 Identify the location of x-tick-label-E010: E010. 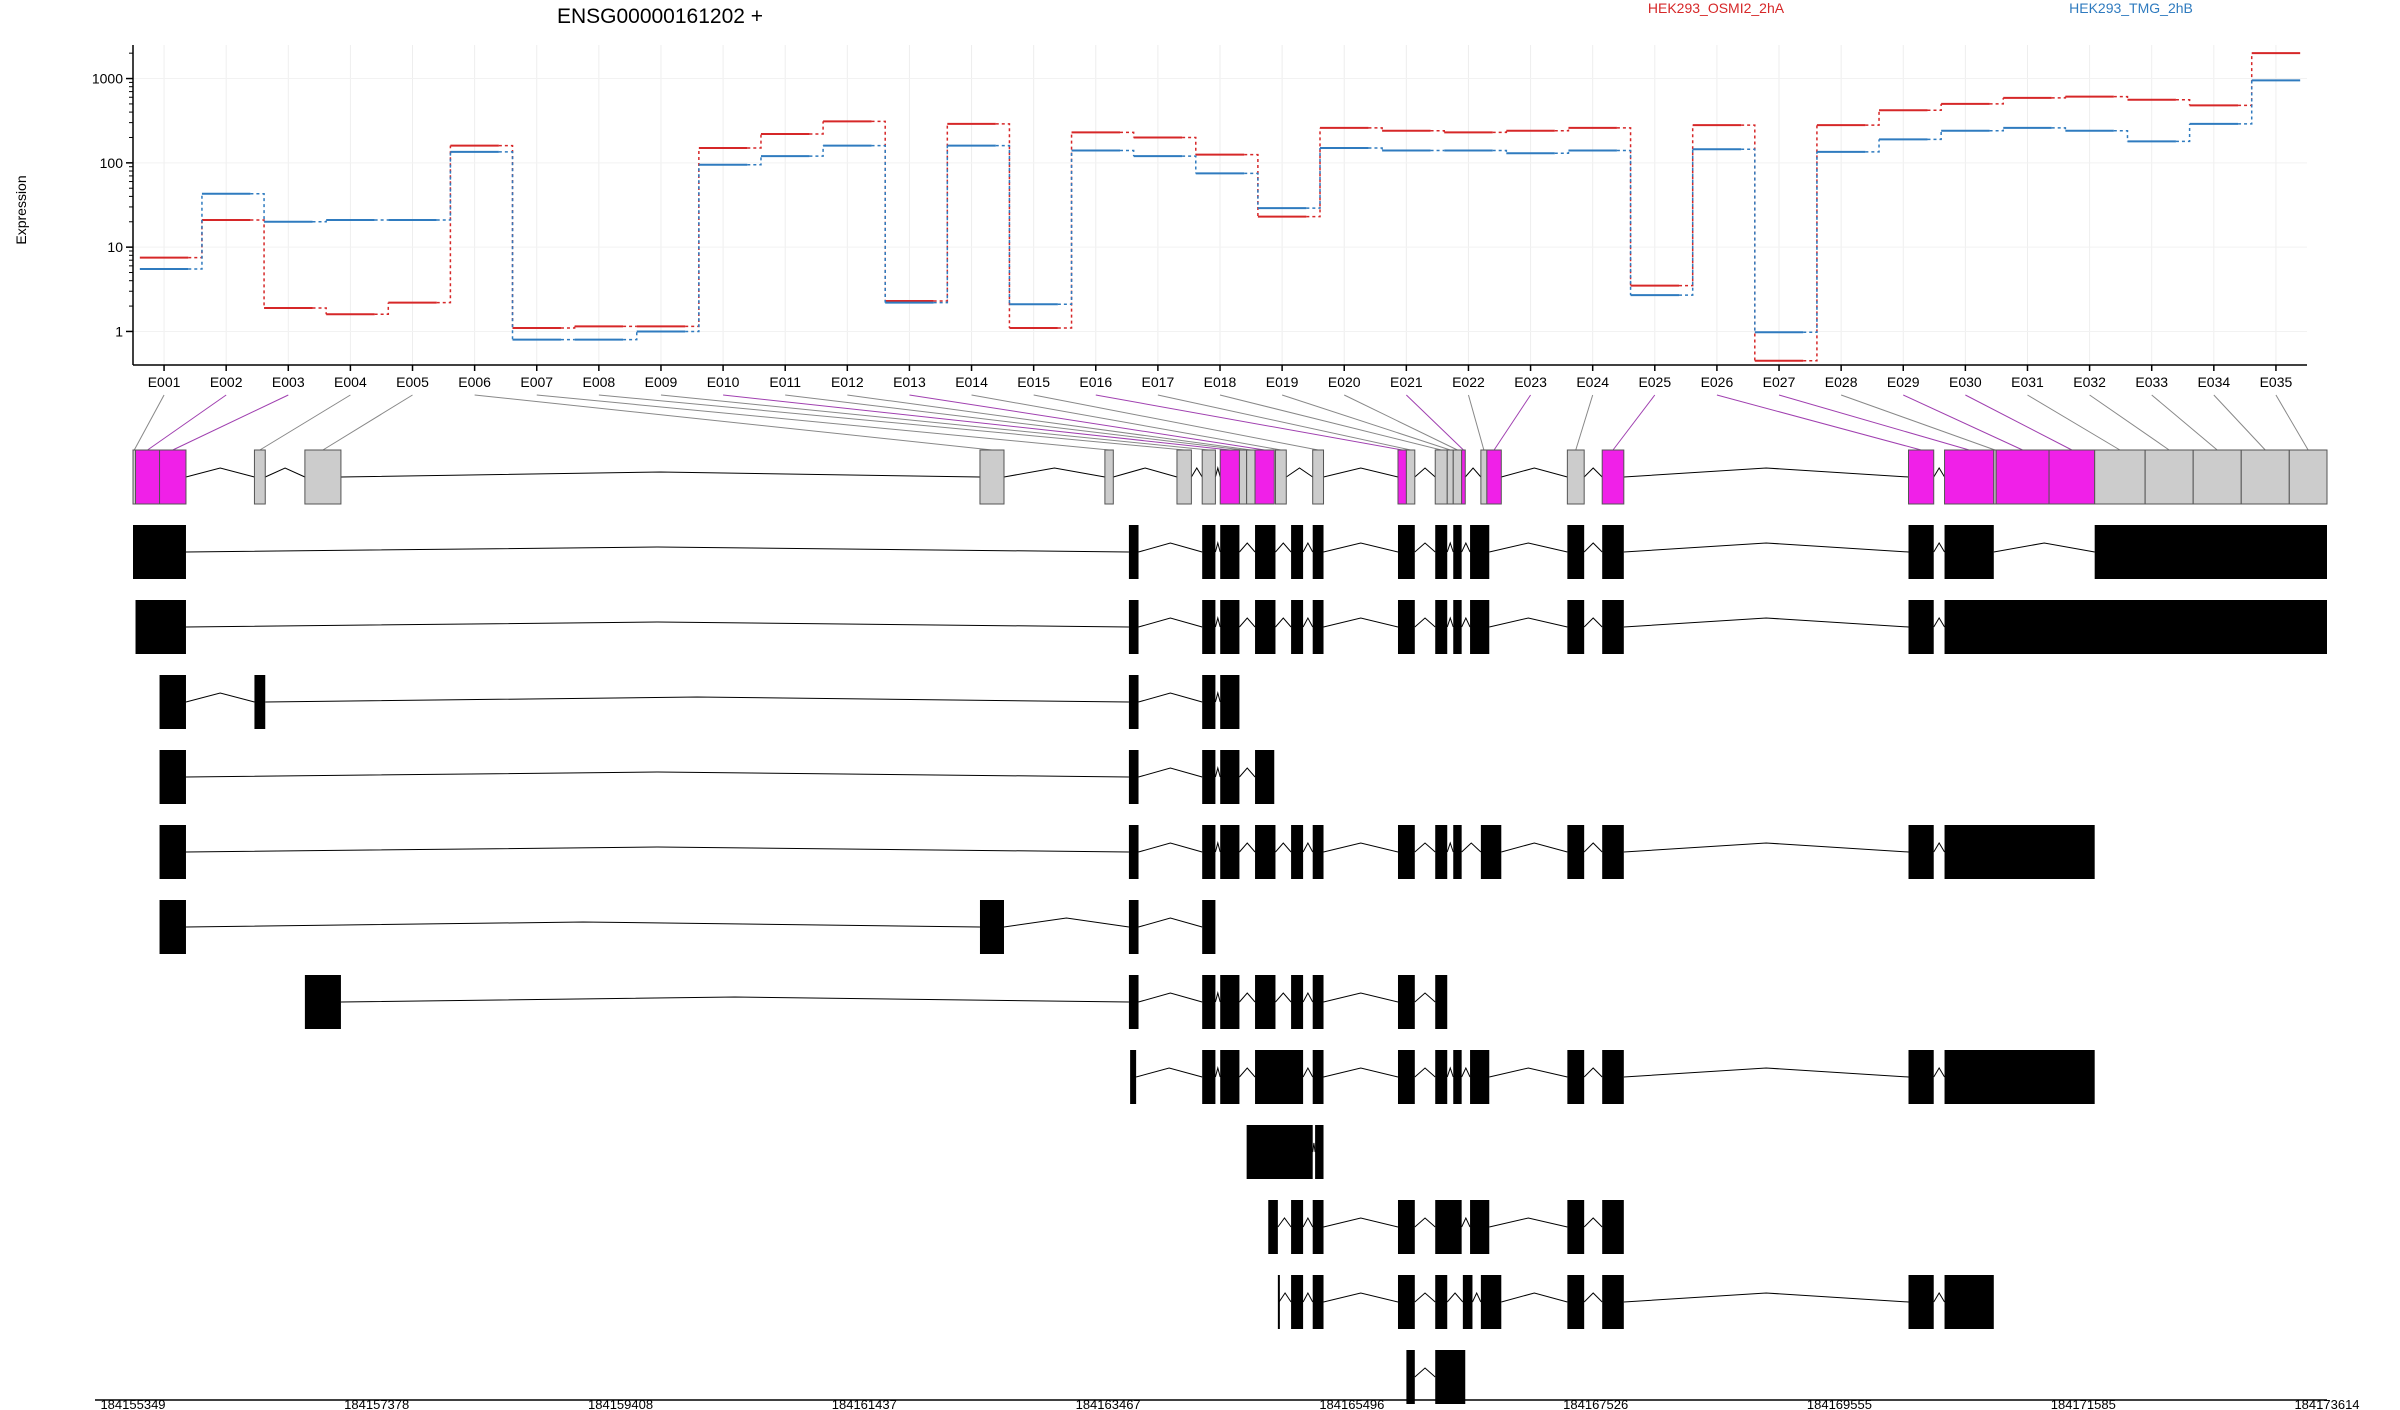
(723, 382).